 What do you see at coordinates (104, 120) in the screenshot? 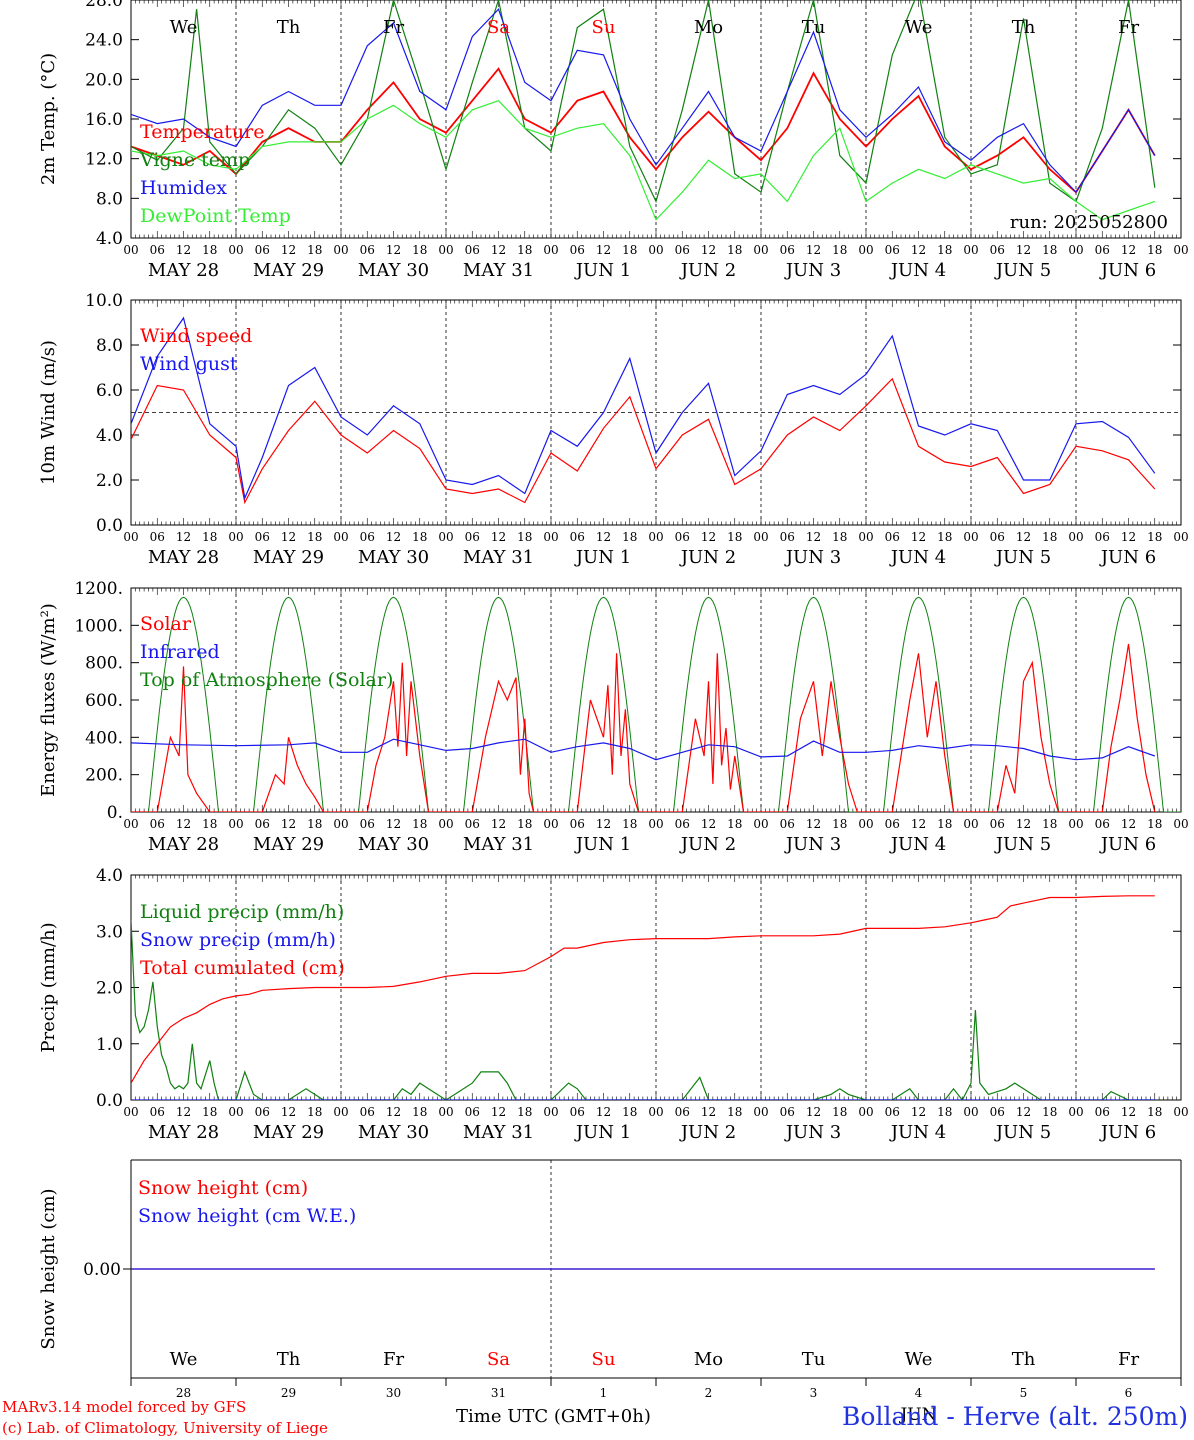
I see `y-tick-label: 16.0` at bounding box center [104, 120].